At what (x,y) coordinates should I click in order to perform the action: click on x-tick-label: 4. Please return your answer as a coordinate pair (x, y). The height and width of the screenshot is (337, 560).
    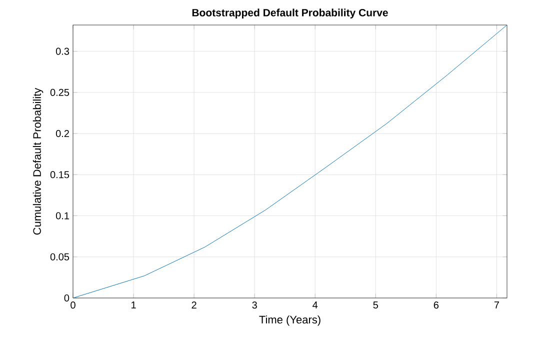
    Looking at the image, I should click on (315, 305).